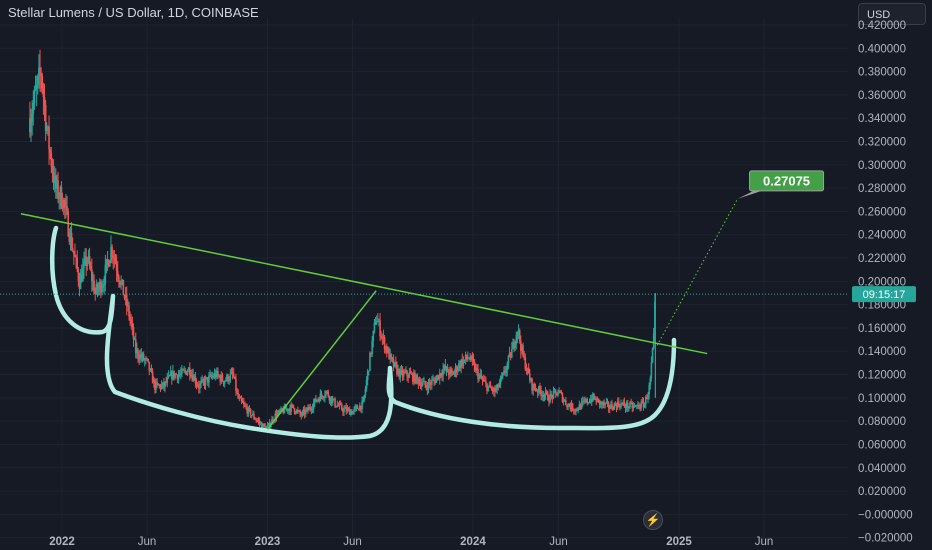 This screenshot has width=932, height=550. What do you see at coordinates (892, 14) in the screenshot?
I see `currency-selector: USD` at bounding box center [892, 14].